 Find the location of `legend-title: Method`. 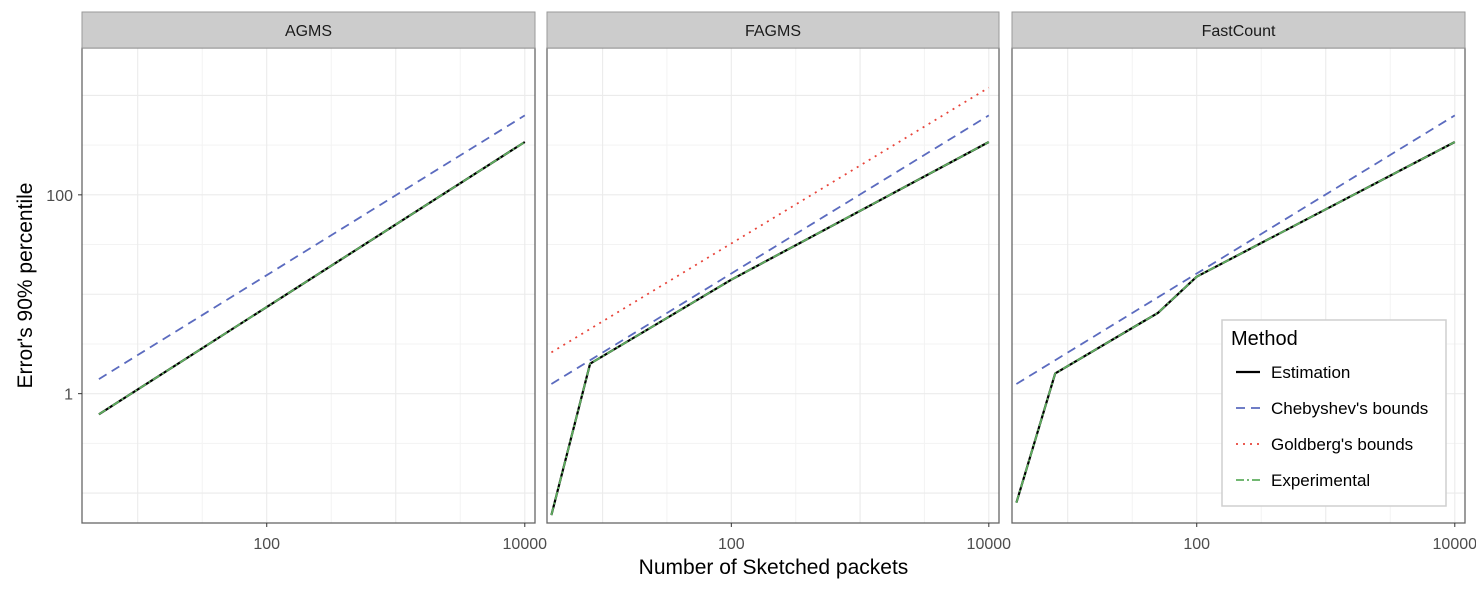

legend-title: Method is located at coordinates (1264, 339).